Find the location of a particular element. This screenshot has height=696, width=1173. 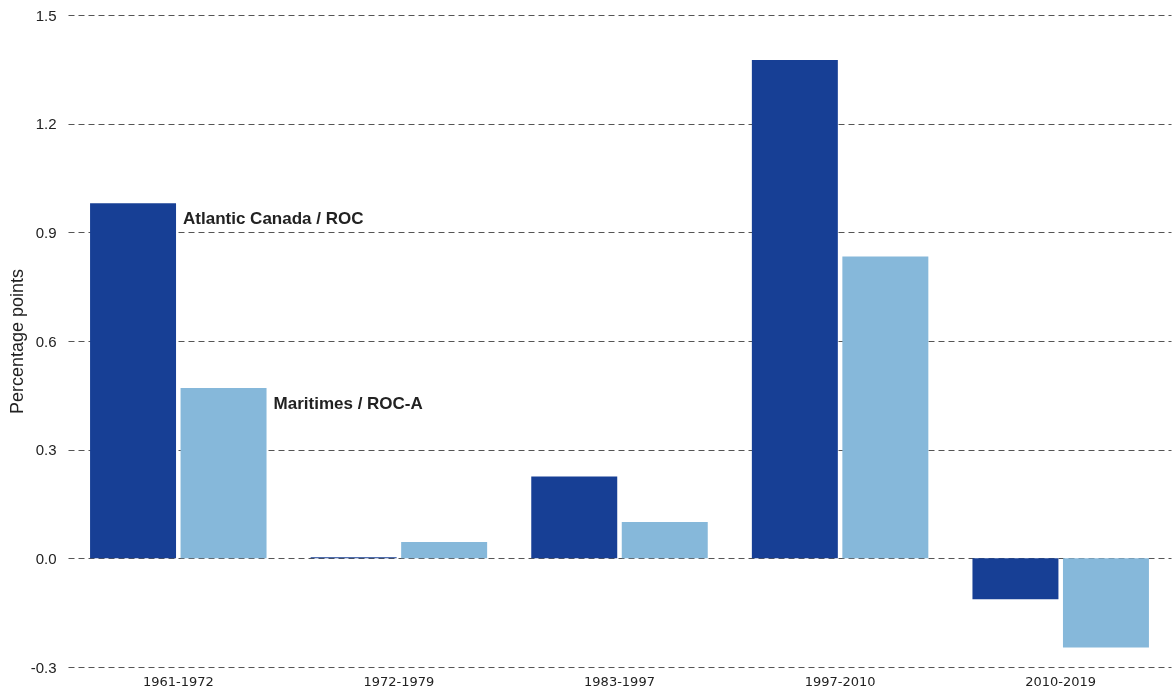

x-tick-label: 2010-2019 is located at coordinates (1061, 681).